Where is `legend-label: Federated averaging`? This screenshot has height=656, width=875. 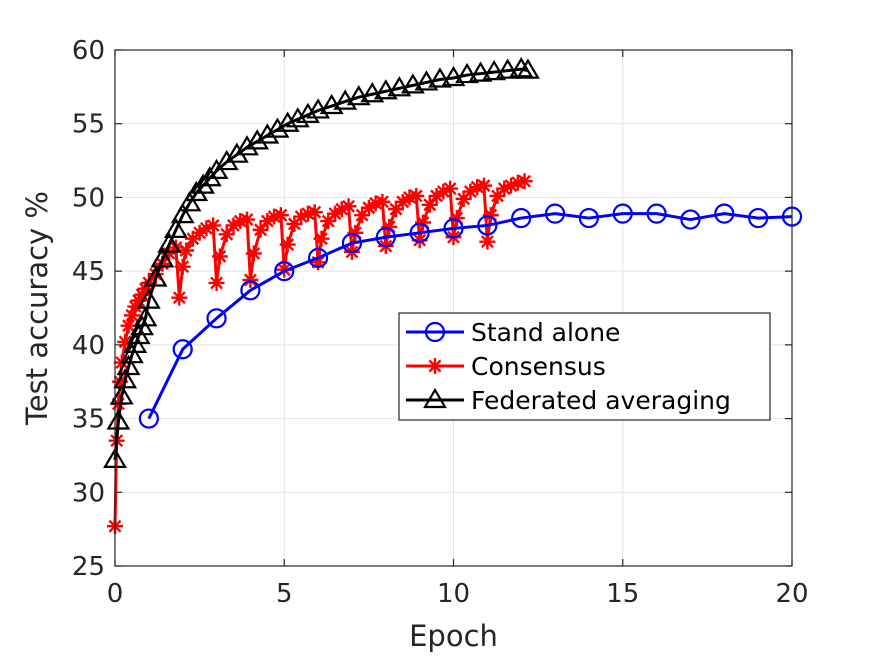 legend-label: Federated averaging is located at coordinates (601, 400).